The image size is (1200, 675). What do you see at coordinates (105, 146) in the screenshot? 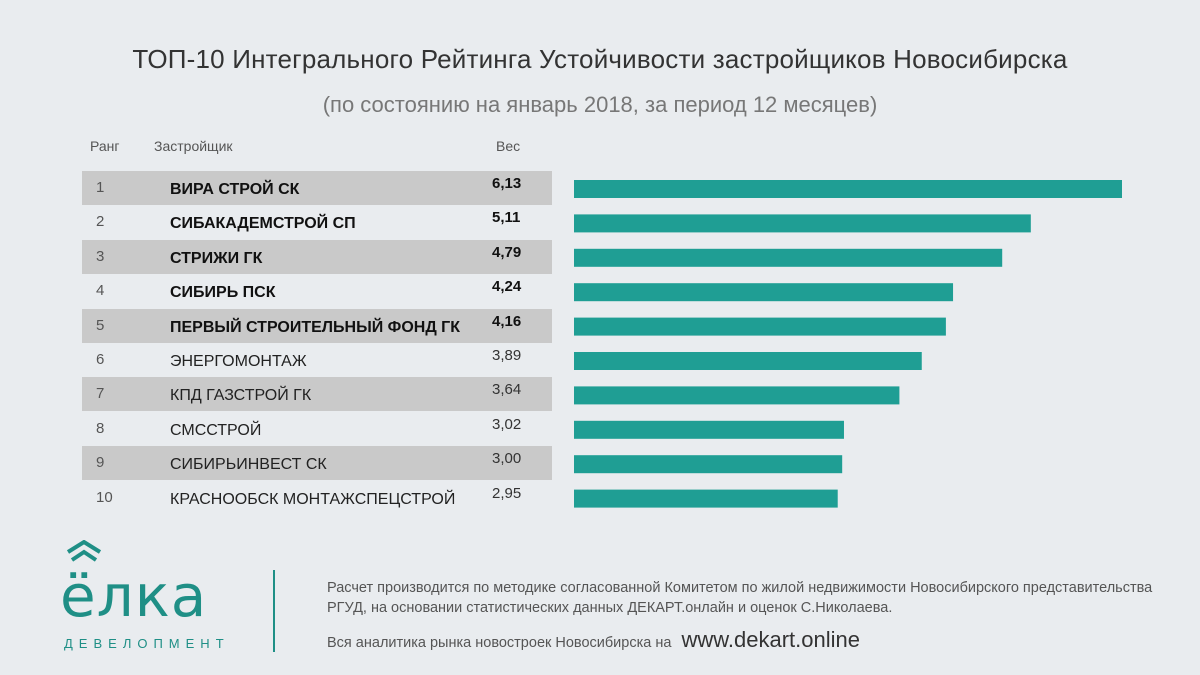
I see `column-header-rank: Ранг` at bounding box center [105, 146].